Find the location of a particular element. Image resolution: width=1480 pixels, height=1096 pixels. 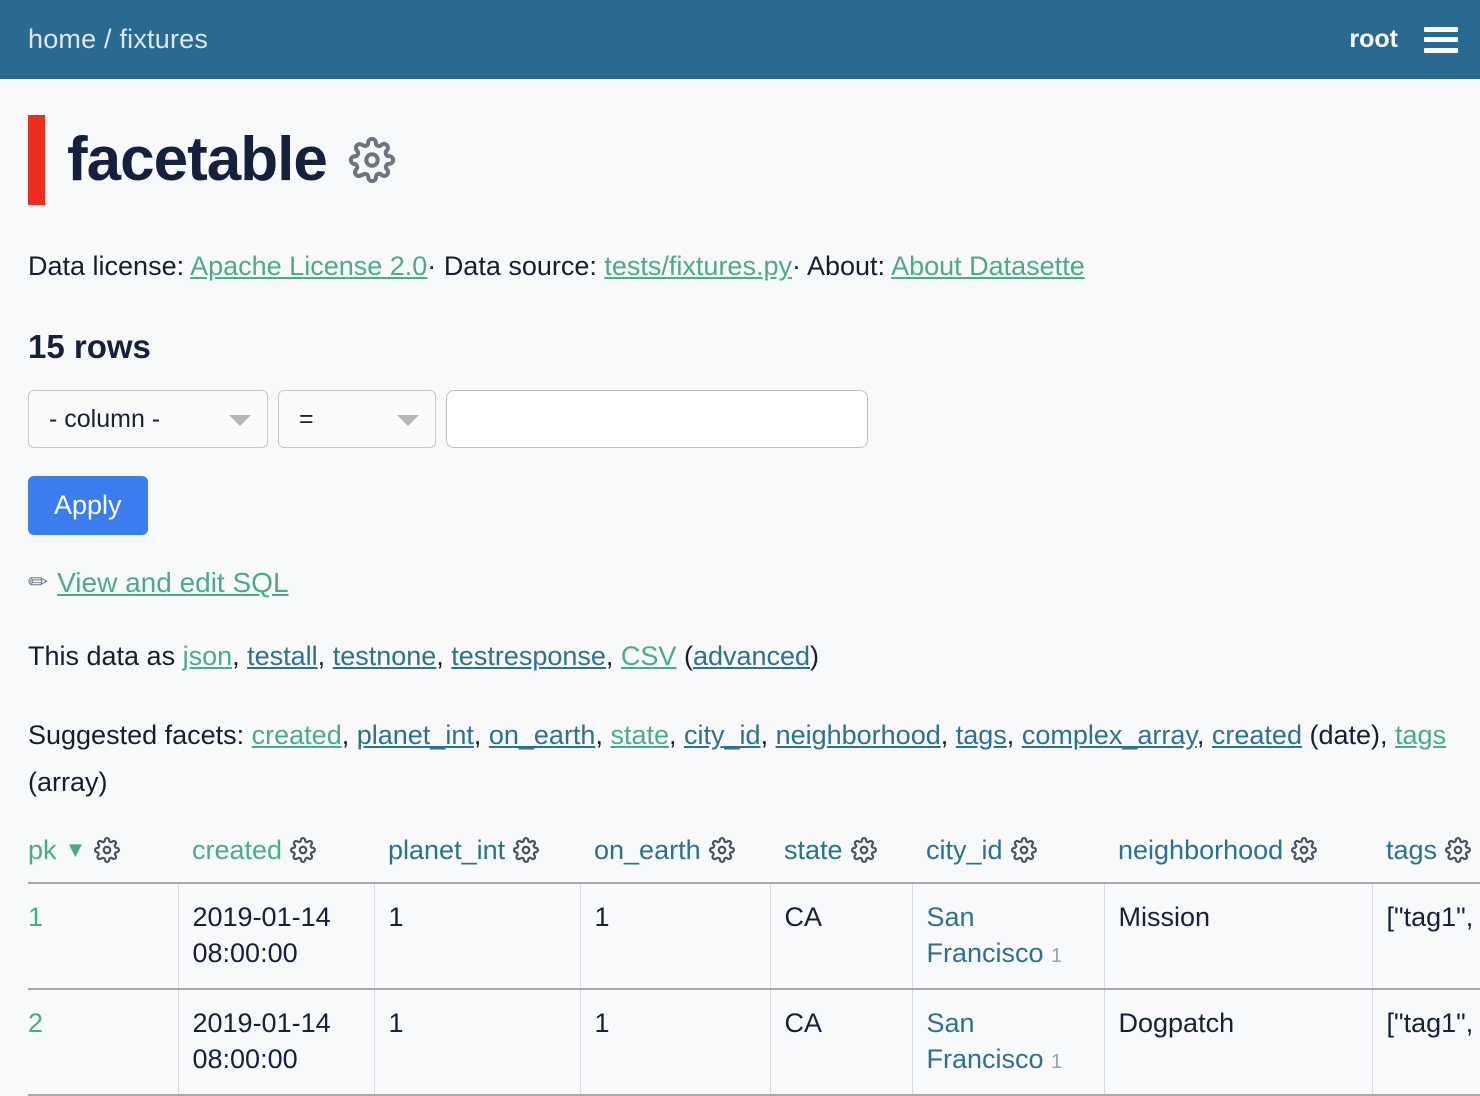

source-label: Data source: is located at coordinates (520, 266).